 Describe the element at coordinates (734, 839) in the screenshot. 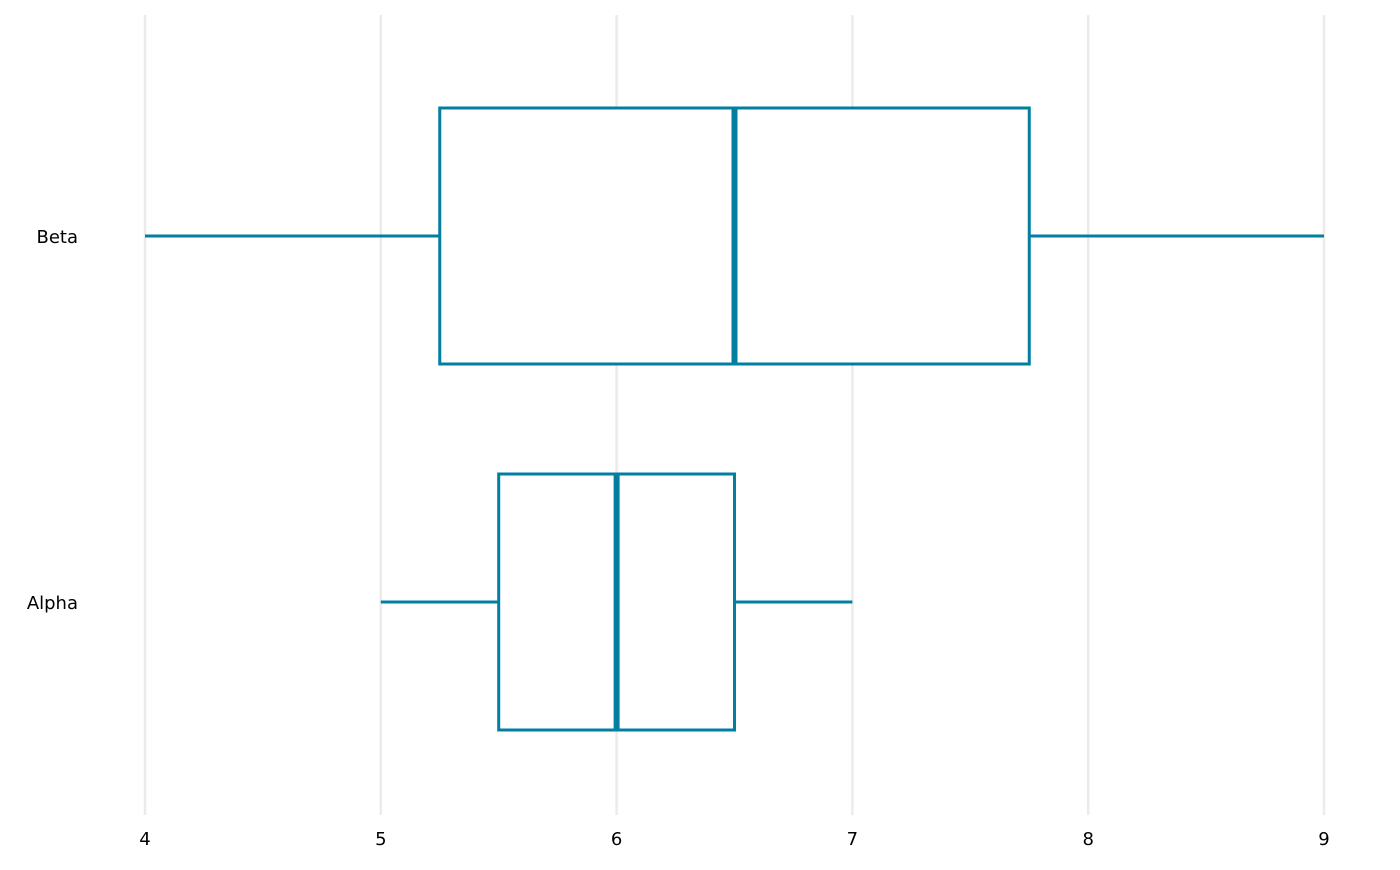

I see `x-tick-labels: 4 5 6 7 8 9` at that location.